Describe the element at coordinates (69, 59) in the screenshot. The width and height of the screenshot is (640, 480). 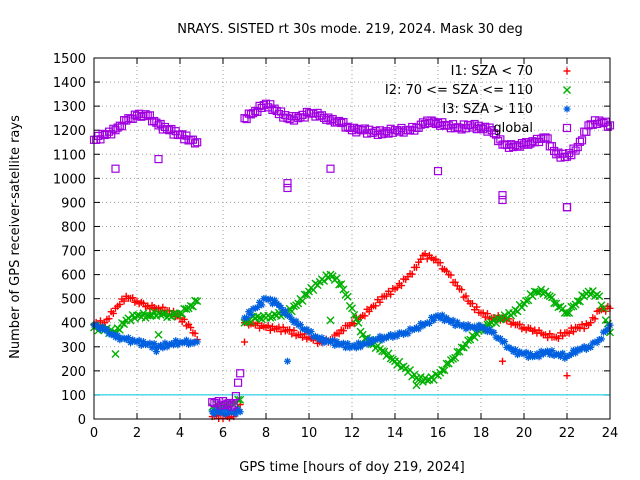
I see `y-tick-label: 1500` at that location.